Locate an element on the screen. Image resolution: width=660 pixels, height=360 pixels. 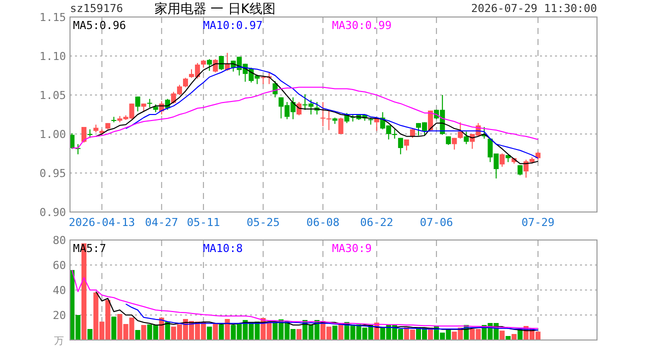
y-tick-label: 60 is located at coordinates (59, 265).